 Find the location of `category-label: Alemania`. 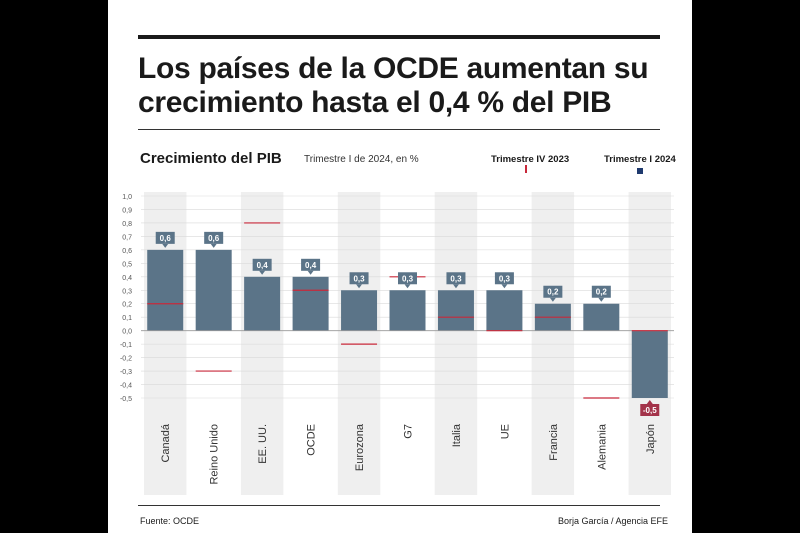

category-label: Alemania is located at coordinates (602, 446).